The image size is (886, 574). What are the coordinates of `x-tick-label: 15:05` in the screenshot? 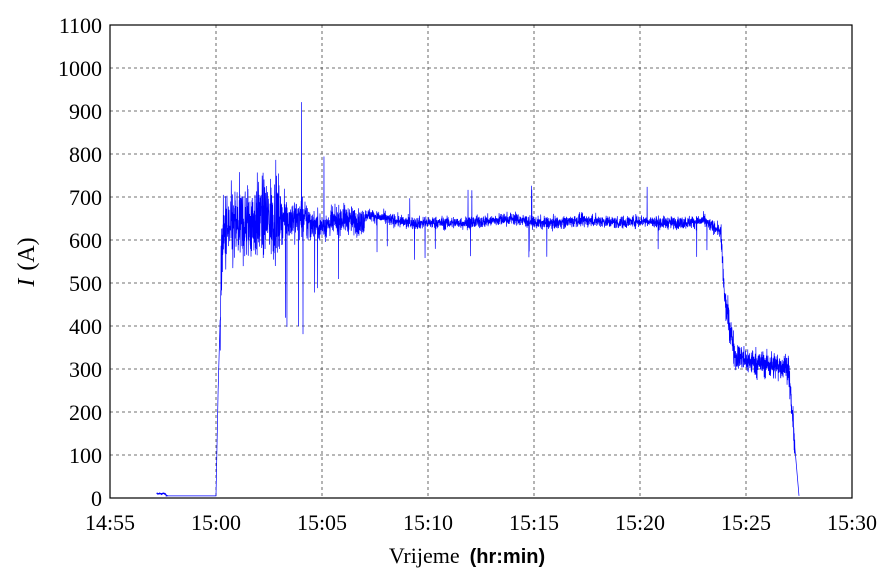 It's located at (322, 522).